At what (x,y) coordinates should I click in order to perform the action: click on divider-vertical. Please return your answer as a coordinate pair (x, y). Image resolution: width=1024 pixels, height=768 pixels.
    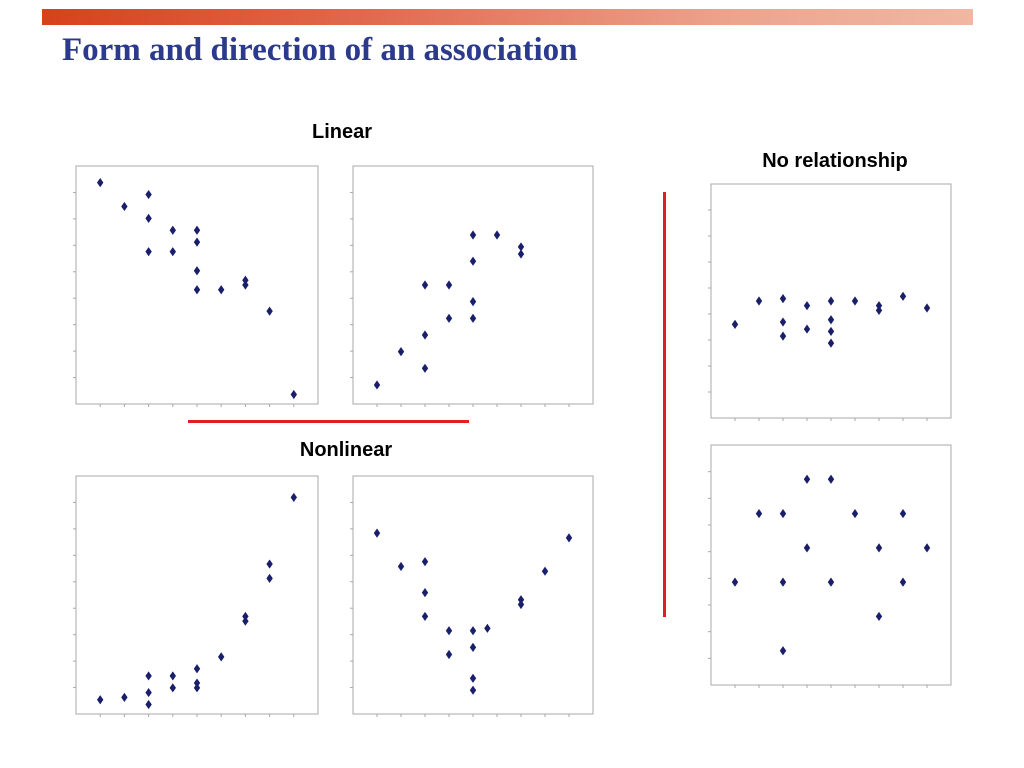
    Looking at the image, I should click on (664, 404).